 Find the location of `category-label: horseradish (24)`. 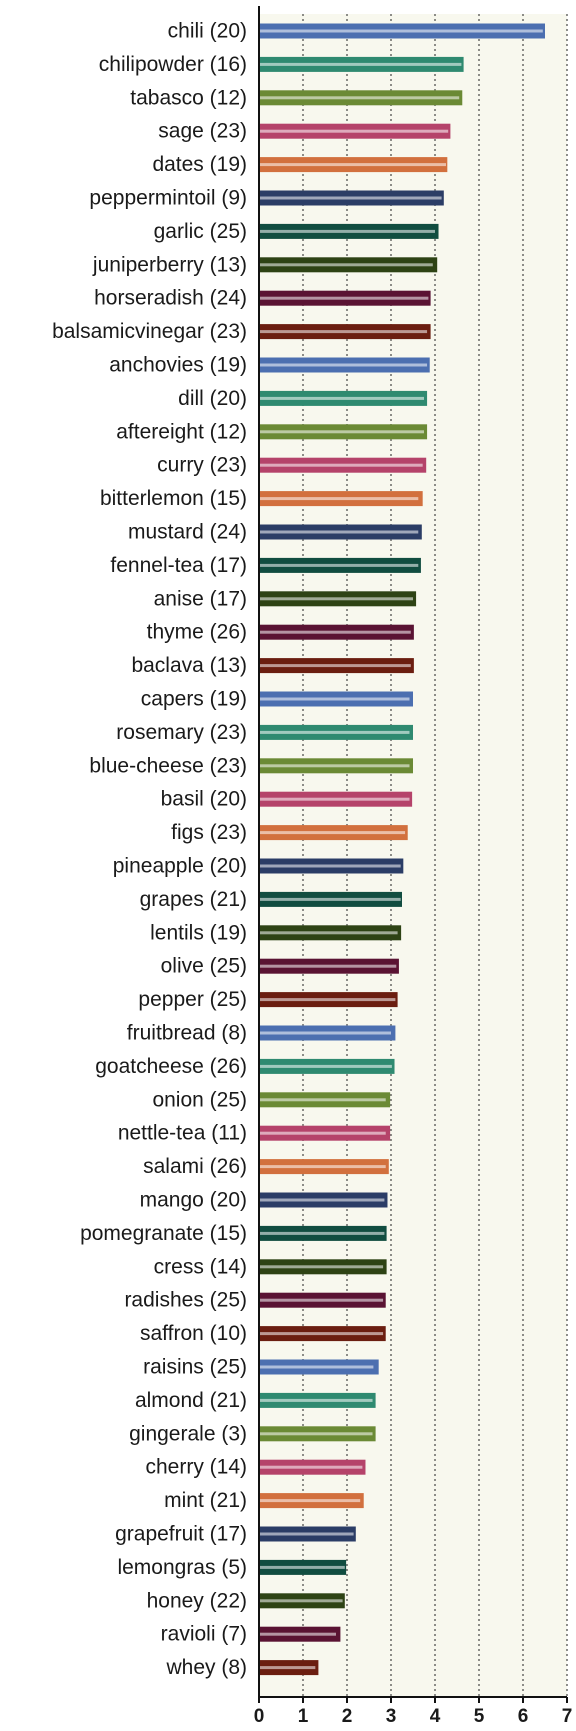

category-label: horseradish (24) is located at coordinates (170, 298).